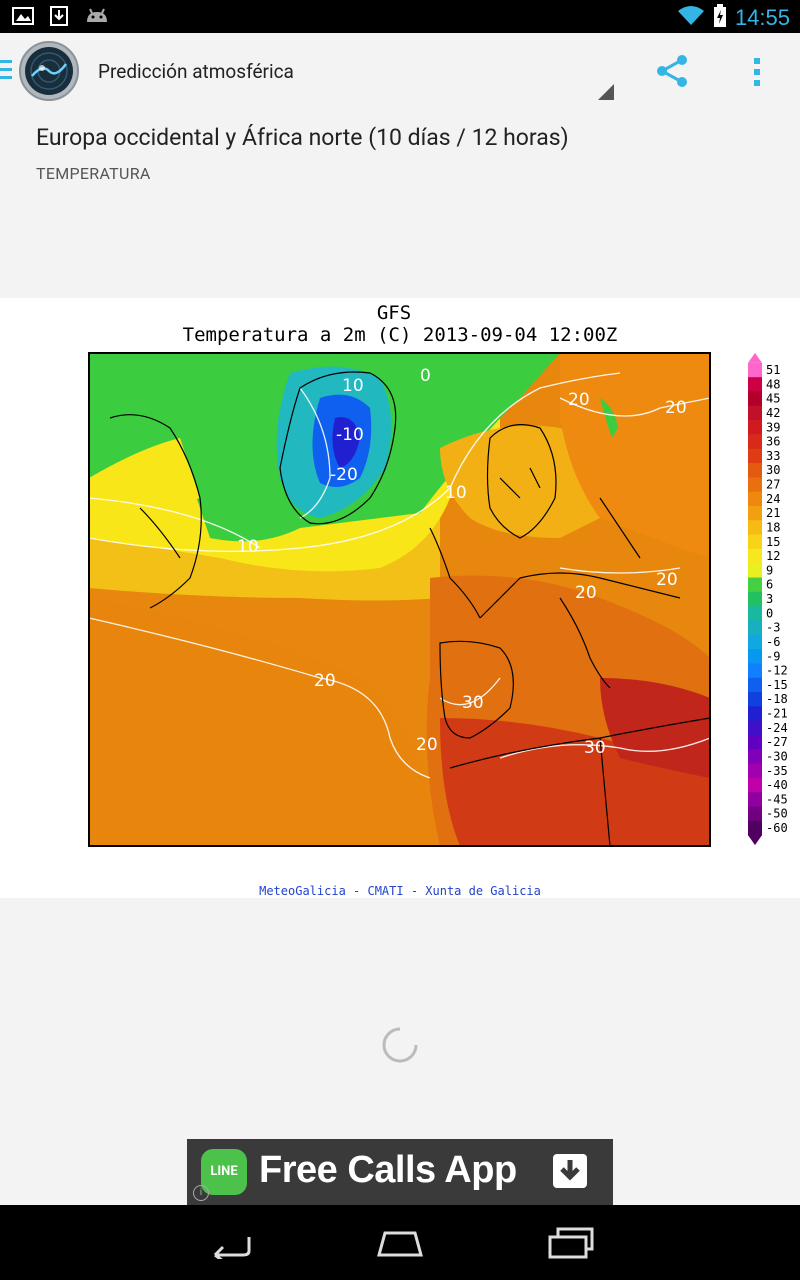 This screenshot has height=1280, width=800. Describe the element at coordinates (400, 16) in the screenshot. I see `status-bar: 14:55` at that location.